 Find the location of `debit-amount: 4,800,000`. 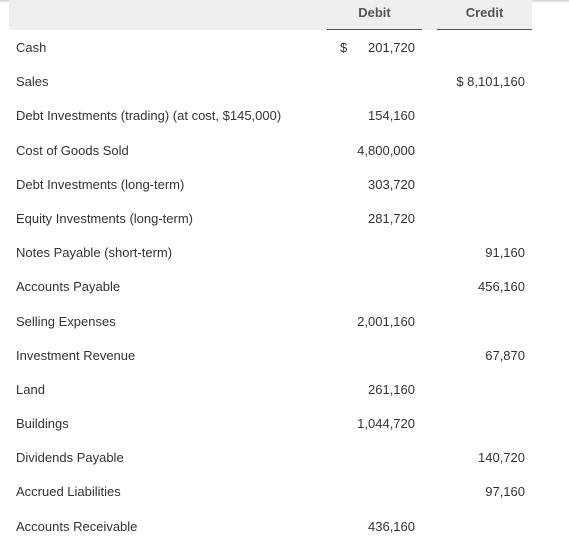

debit-amount: 4,800,000 is located at coordinates (386, 150).